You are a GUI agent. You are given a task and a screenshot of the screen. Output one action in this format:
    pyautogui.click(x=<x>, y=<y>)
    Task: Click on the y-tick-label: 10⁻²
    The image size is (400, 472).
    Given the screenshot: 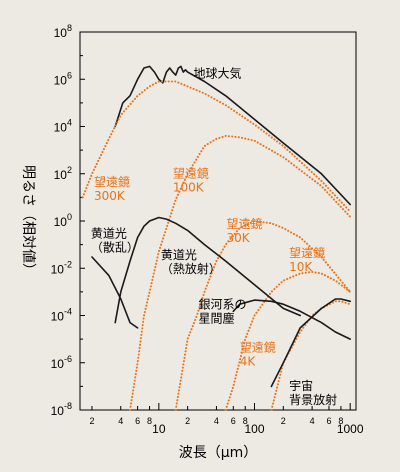 What is the action you would take?
    pyautogui.click(x=61, y=267)
    